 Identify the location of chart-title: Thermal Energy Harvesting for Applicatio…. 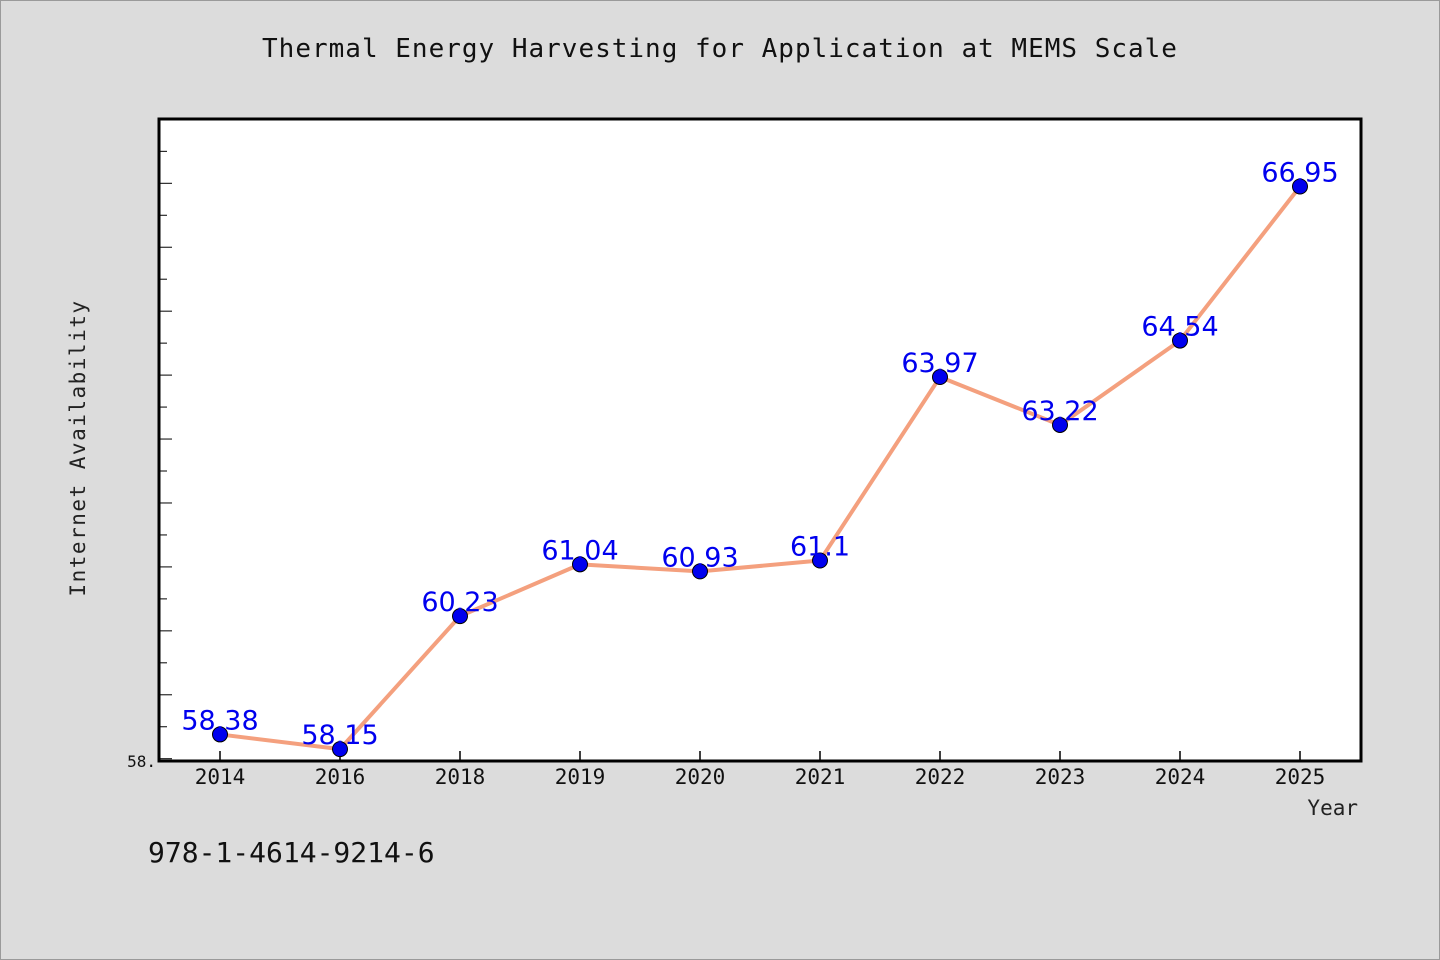
(720, 49).